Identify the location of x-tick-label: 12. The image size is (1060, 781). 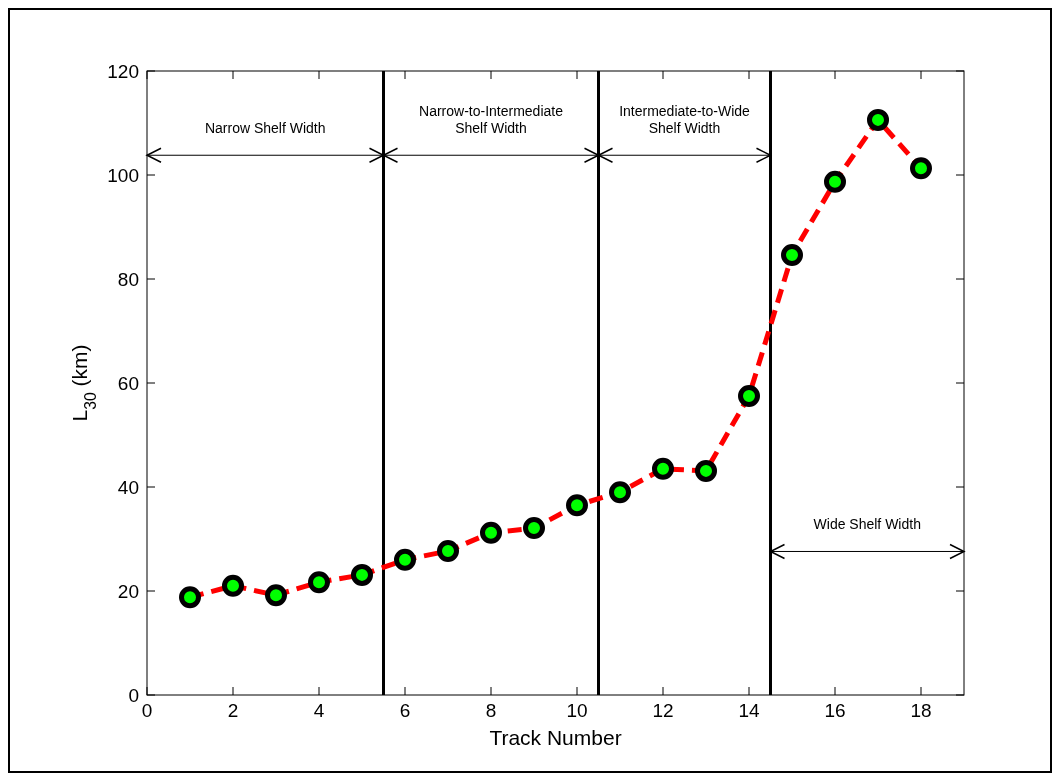
(663, 710).